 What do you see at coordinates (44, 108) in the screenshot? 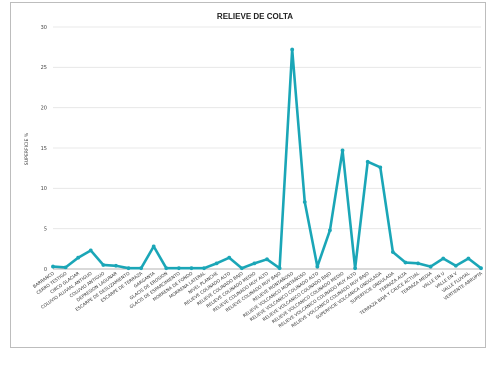
I see `y-tick-label: 20` at bounding box center [44, 108].